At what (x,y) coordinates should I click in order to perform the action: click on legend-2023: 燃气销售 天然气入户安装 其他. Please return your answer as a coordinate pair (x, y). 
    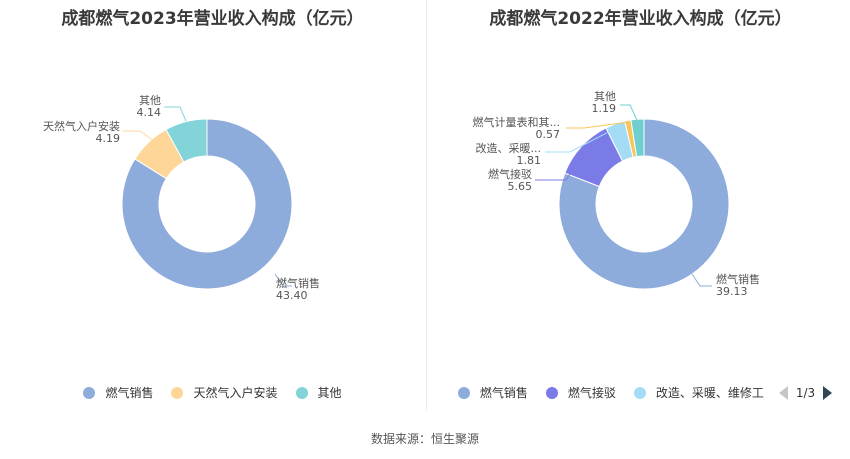
    Looking at the image, I should click on (212, 392).